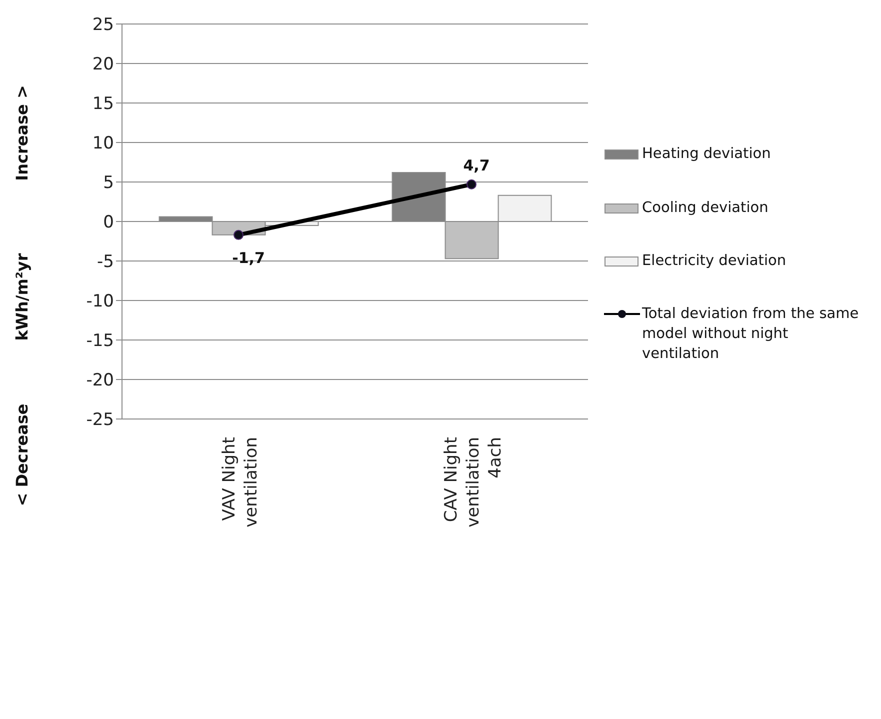  Describe the element at coordinates (100, 420) in the screenshot. I see `y-tick-label: -25` at that location.